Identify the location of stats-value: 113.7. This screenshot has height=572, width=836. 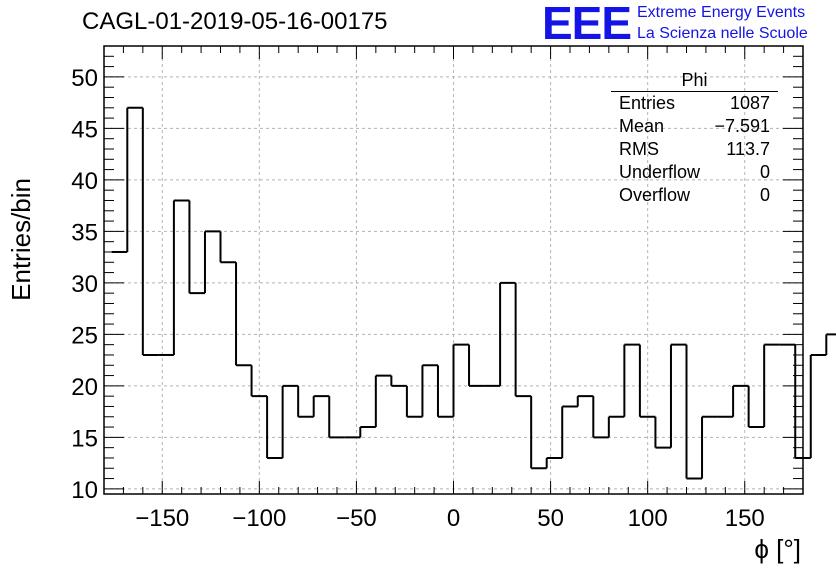
(748, 149).